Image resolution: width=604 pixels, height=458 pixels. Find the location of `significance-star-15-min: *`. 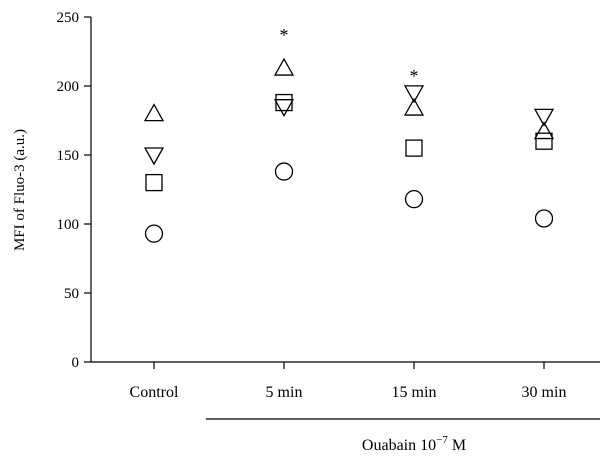

significance-star-15-min: * is located at coordinates (414, 76).